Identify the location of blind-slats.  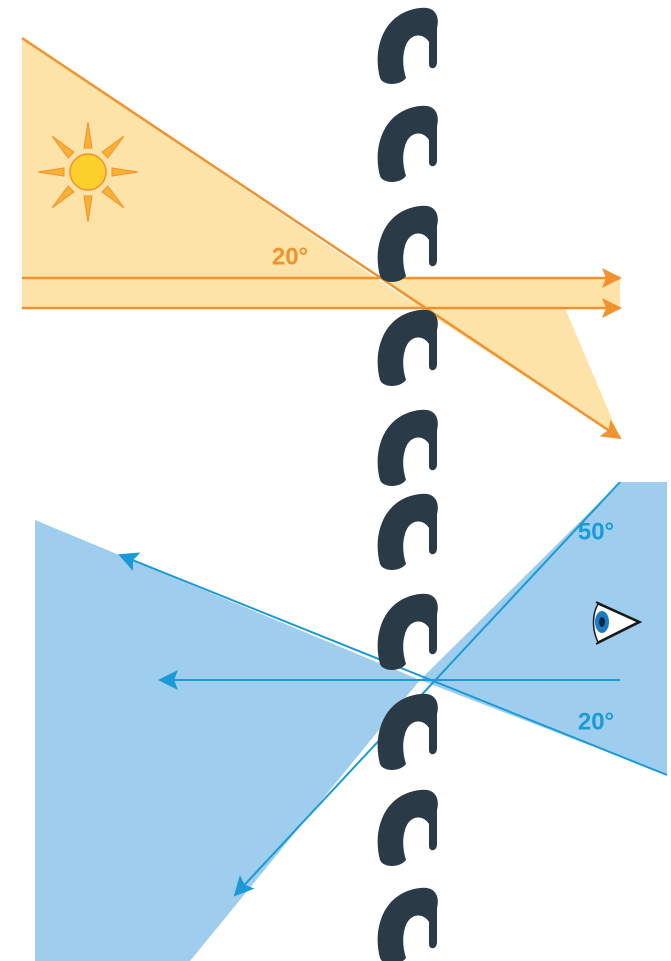
(407, 484).